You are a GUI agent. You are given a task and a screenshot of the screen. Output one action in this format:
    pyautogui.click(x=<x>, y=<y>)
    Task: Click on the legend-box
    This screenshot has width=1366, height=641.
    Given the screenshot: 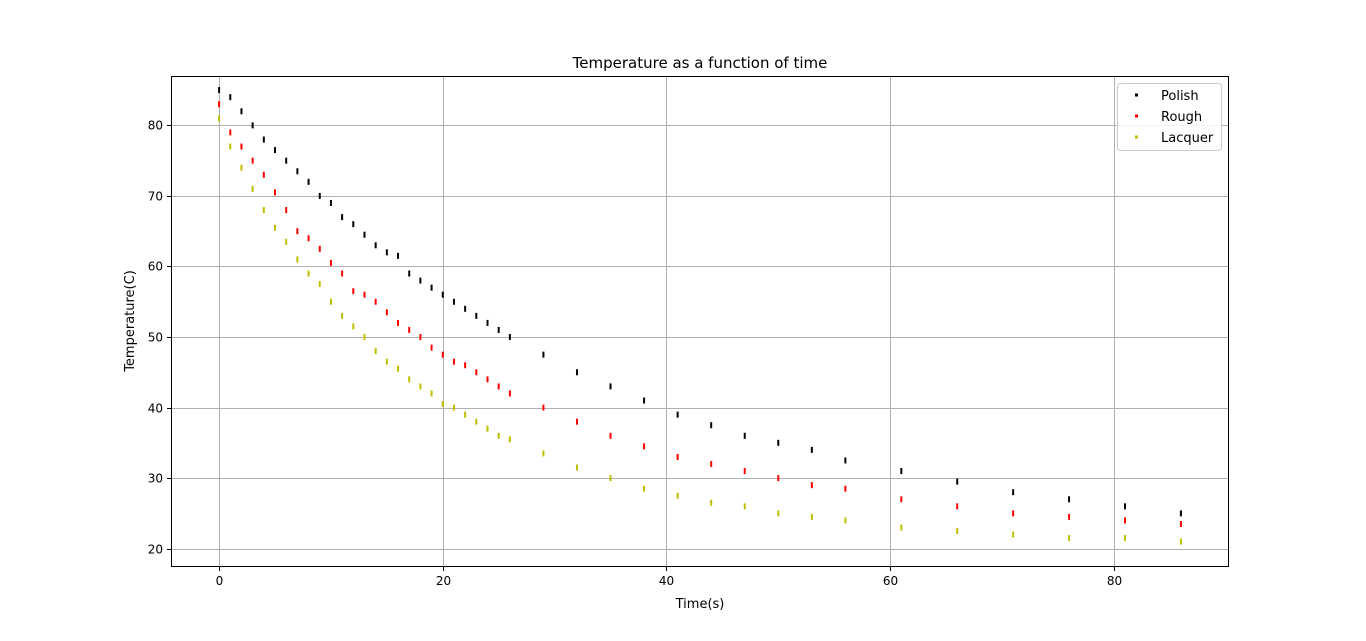 What is the action you would take?
    pyautogui.click(x=1169, y=117)
    